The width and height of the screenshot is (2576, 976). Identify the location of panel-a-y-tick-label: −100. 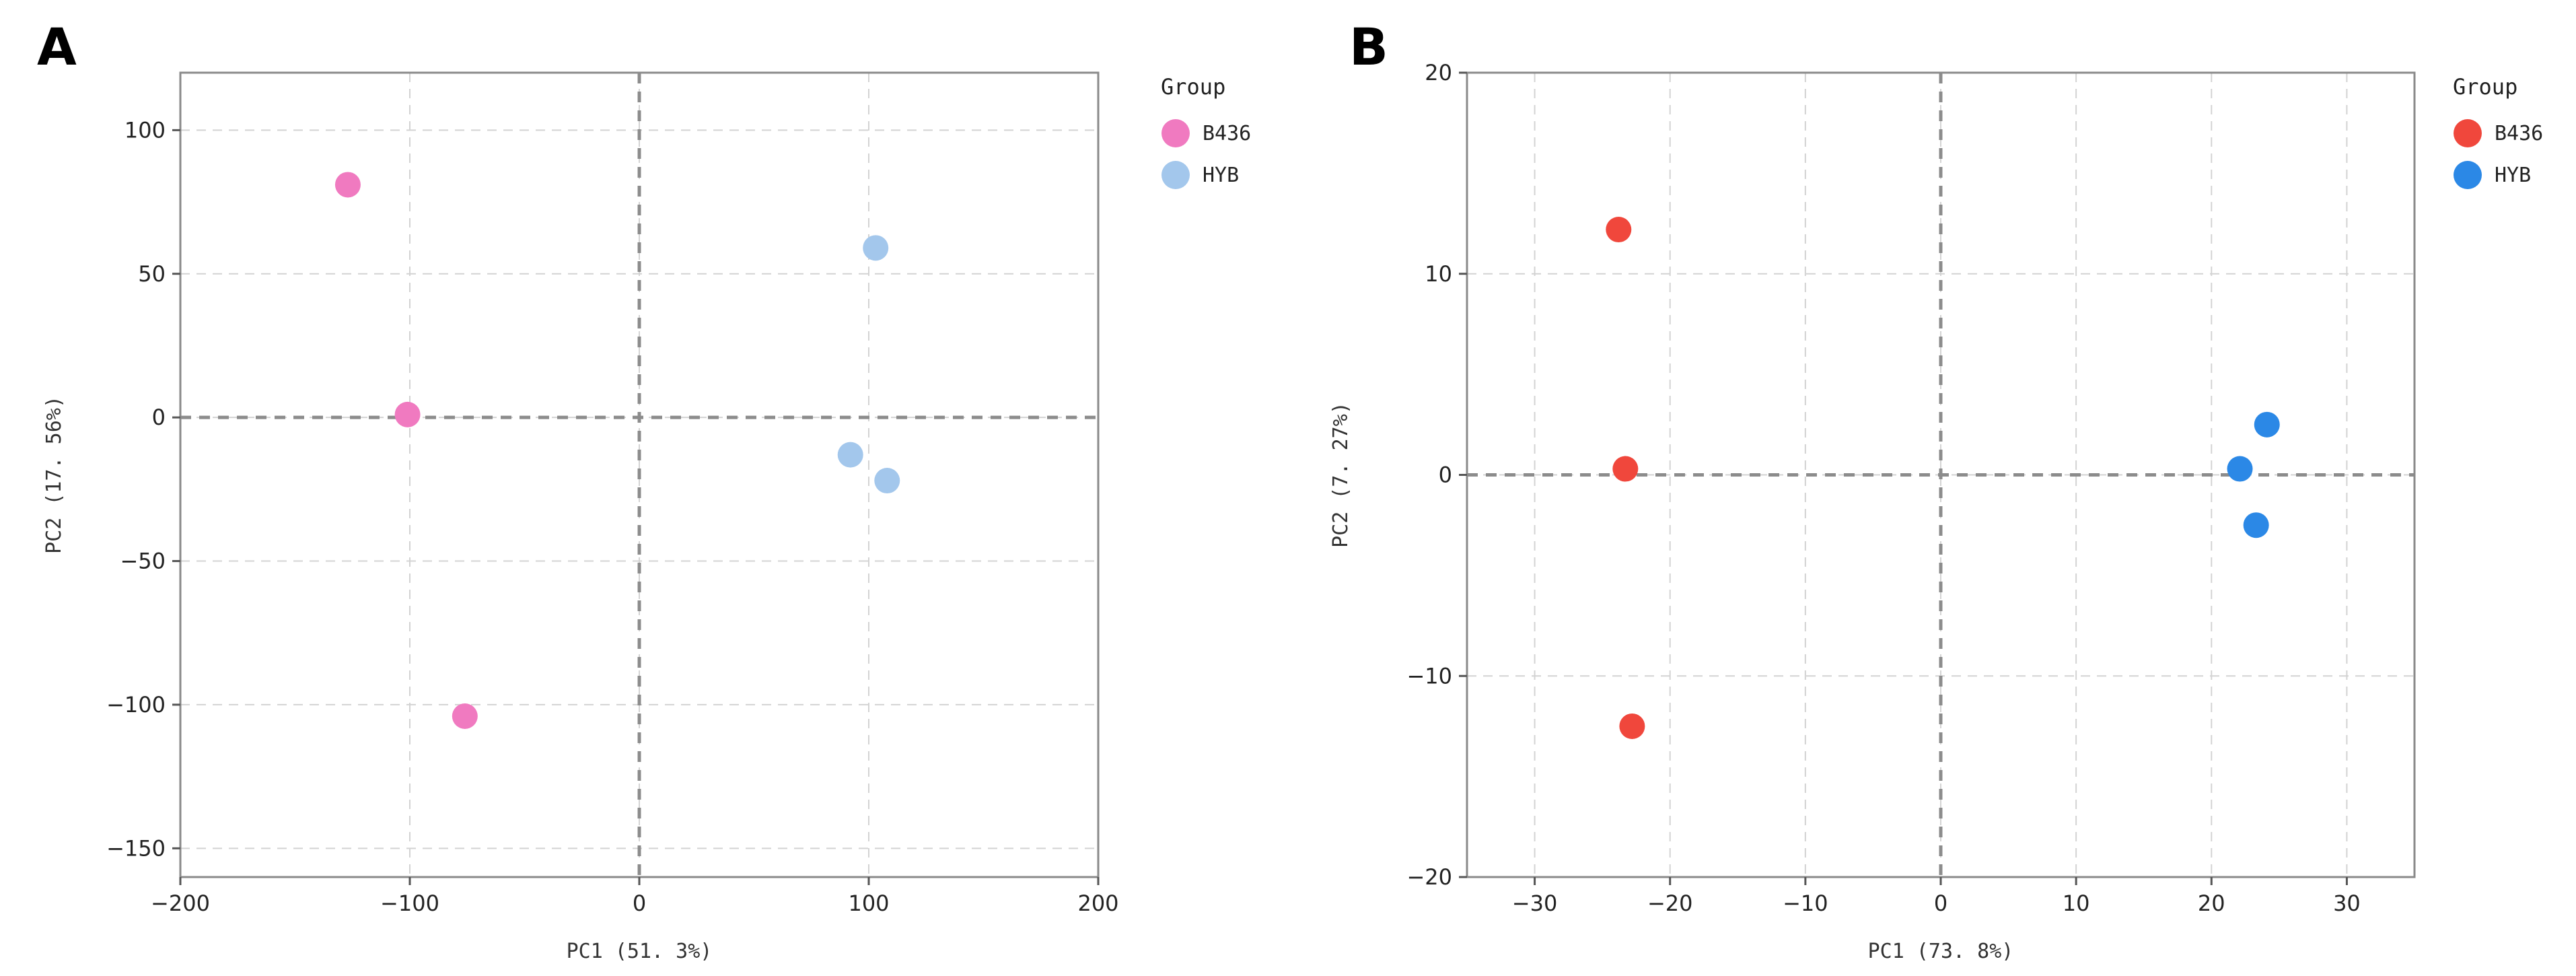
(136, 705).